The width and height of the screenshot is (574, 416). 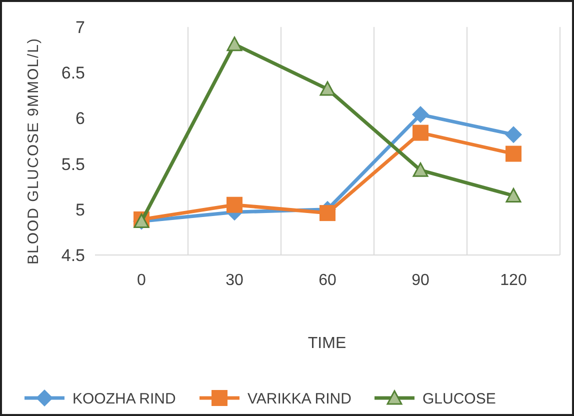 What do you see at coordinates (80, 27) in the screenshot?
I see `y-tick-label: 7` at bounding box center [80, 27].